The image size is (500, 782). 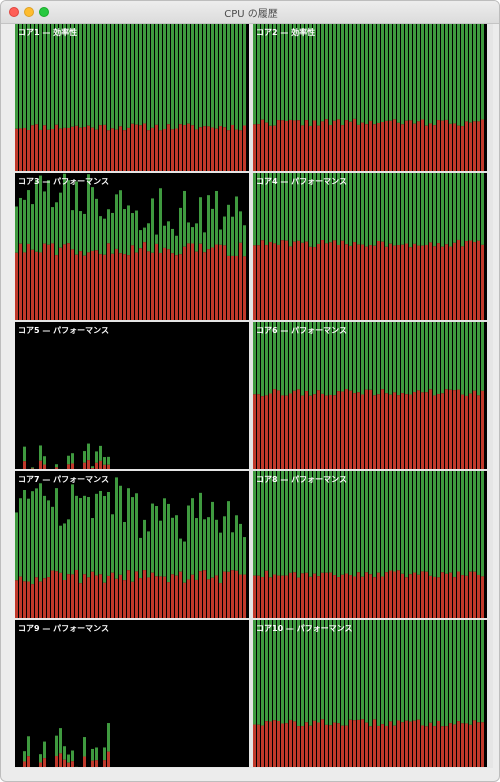 What do you see at coordinates (132, 693) in the screenshot?
I see `core-9-panel: コア9 — パフォーマンス` at bounding box center [132, 693].